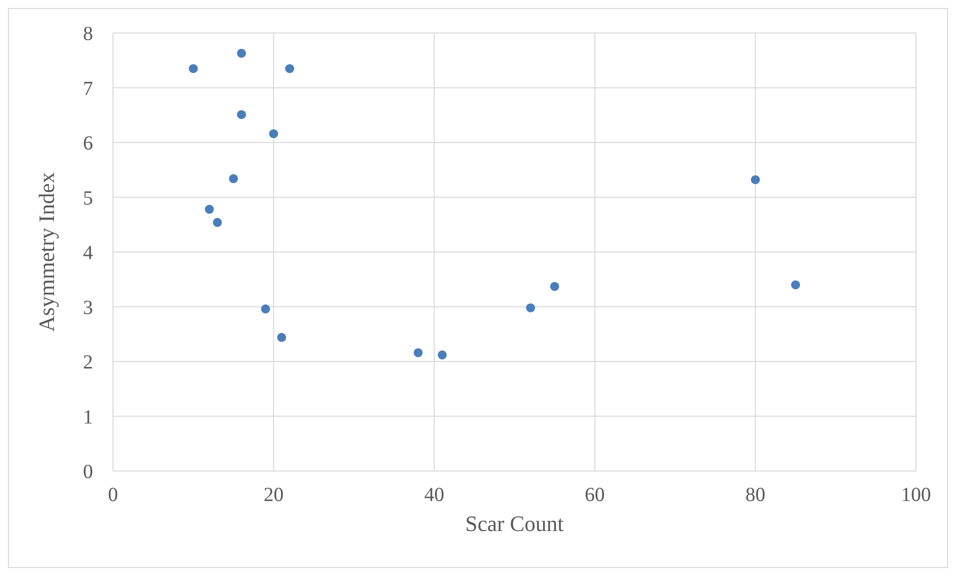  Describe the element at coordinates (434, 495) in the screenshot. I see `x-tick-label: 40` at that location.